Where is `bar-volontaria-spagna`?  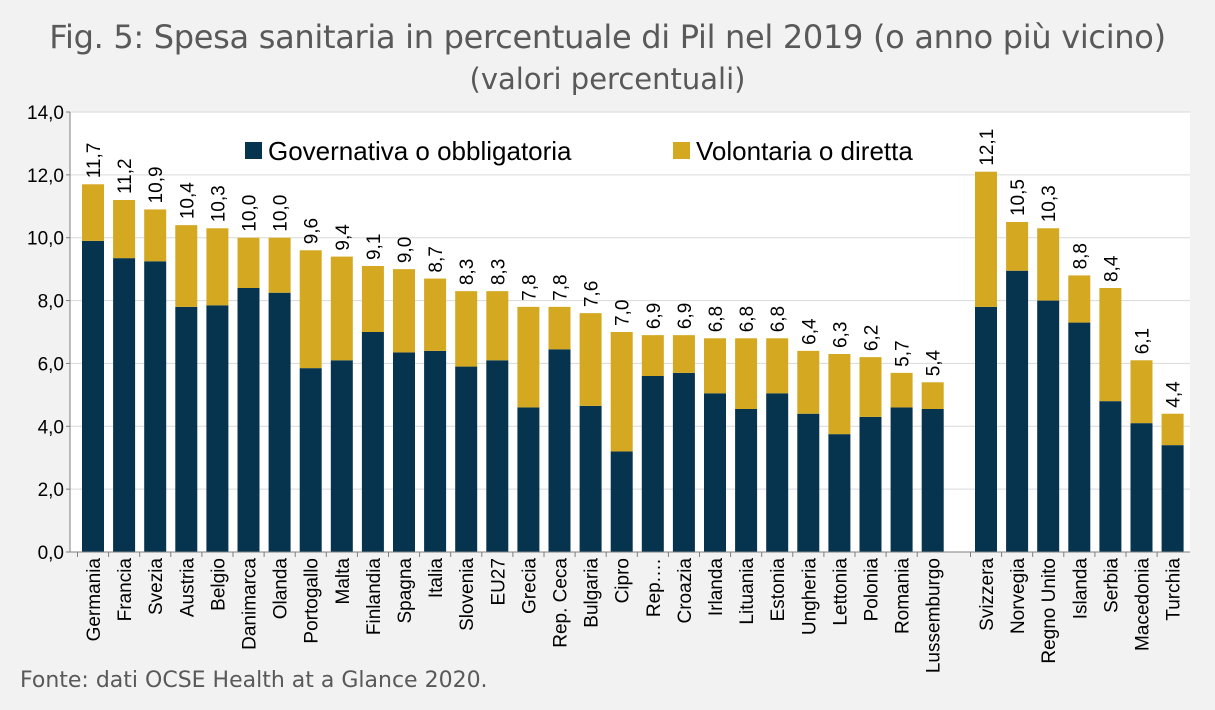
bar-volontaria-spagna is located at coordinates (404, 311).